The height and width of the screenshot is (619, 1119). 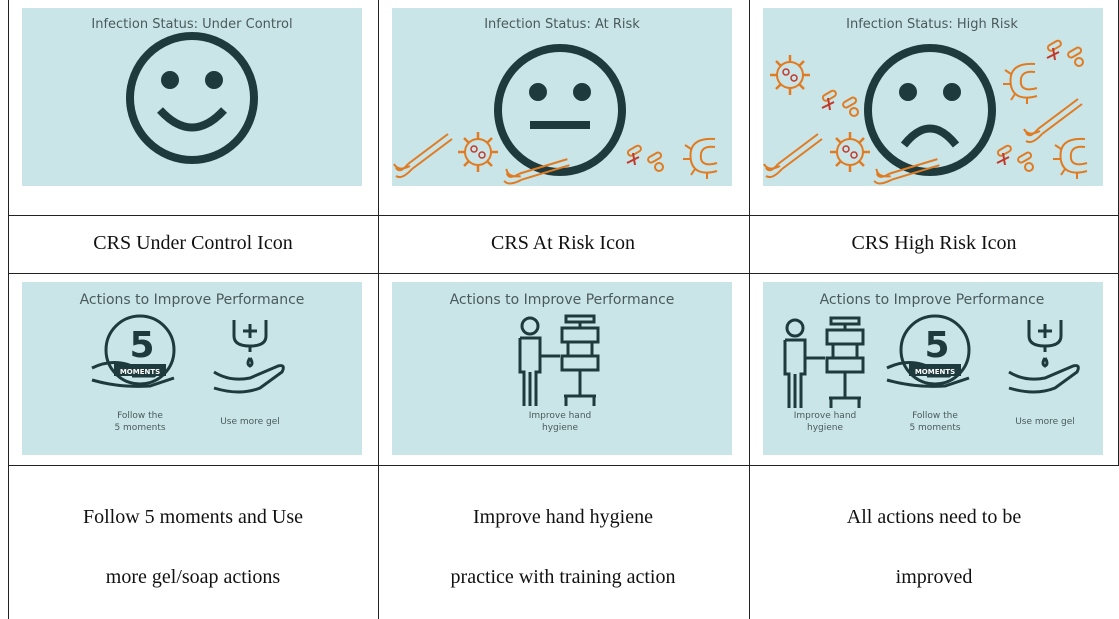 What do you see at coordinates (934, 517) in the screenshot?
I see `caption: All actions need to be` at bounding box center [934, 517].